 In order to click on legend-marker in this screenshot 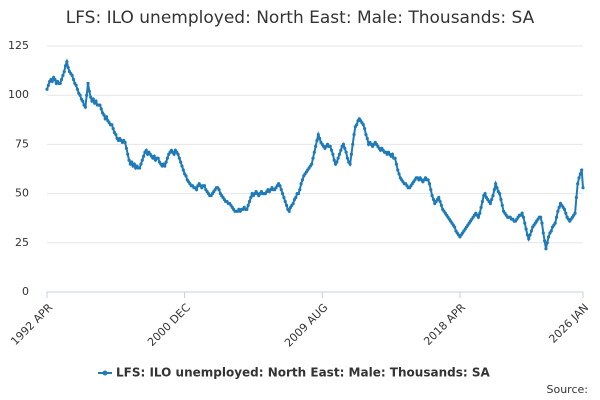, I will do `click(105, 373)`.